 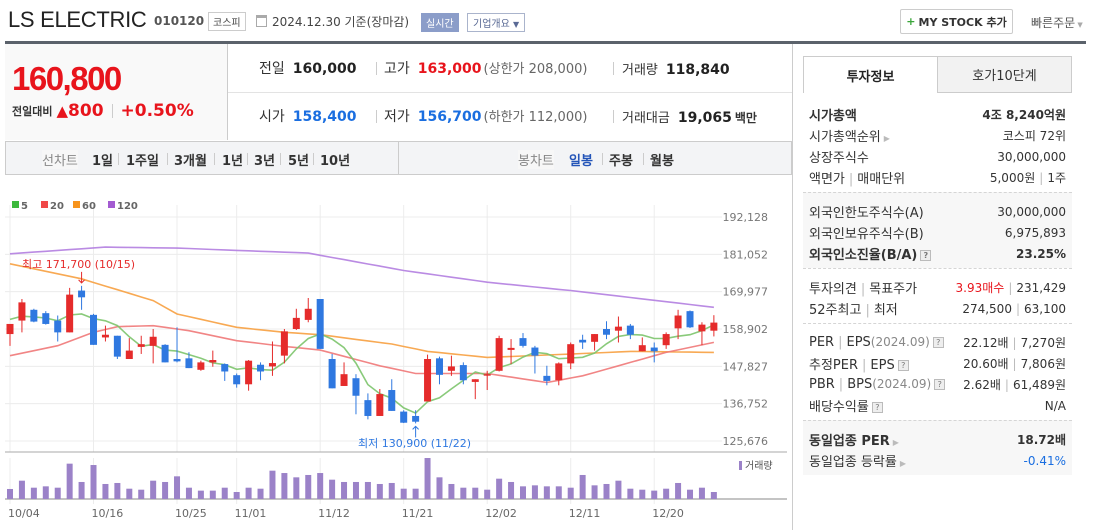 I want to click on info-value: 18.72배, so click(x=1041, y=440).